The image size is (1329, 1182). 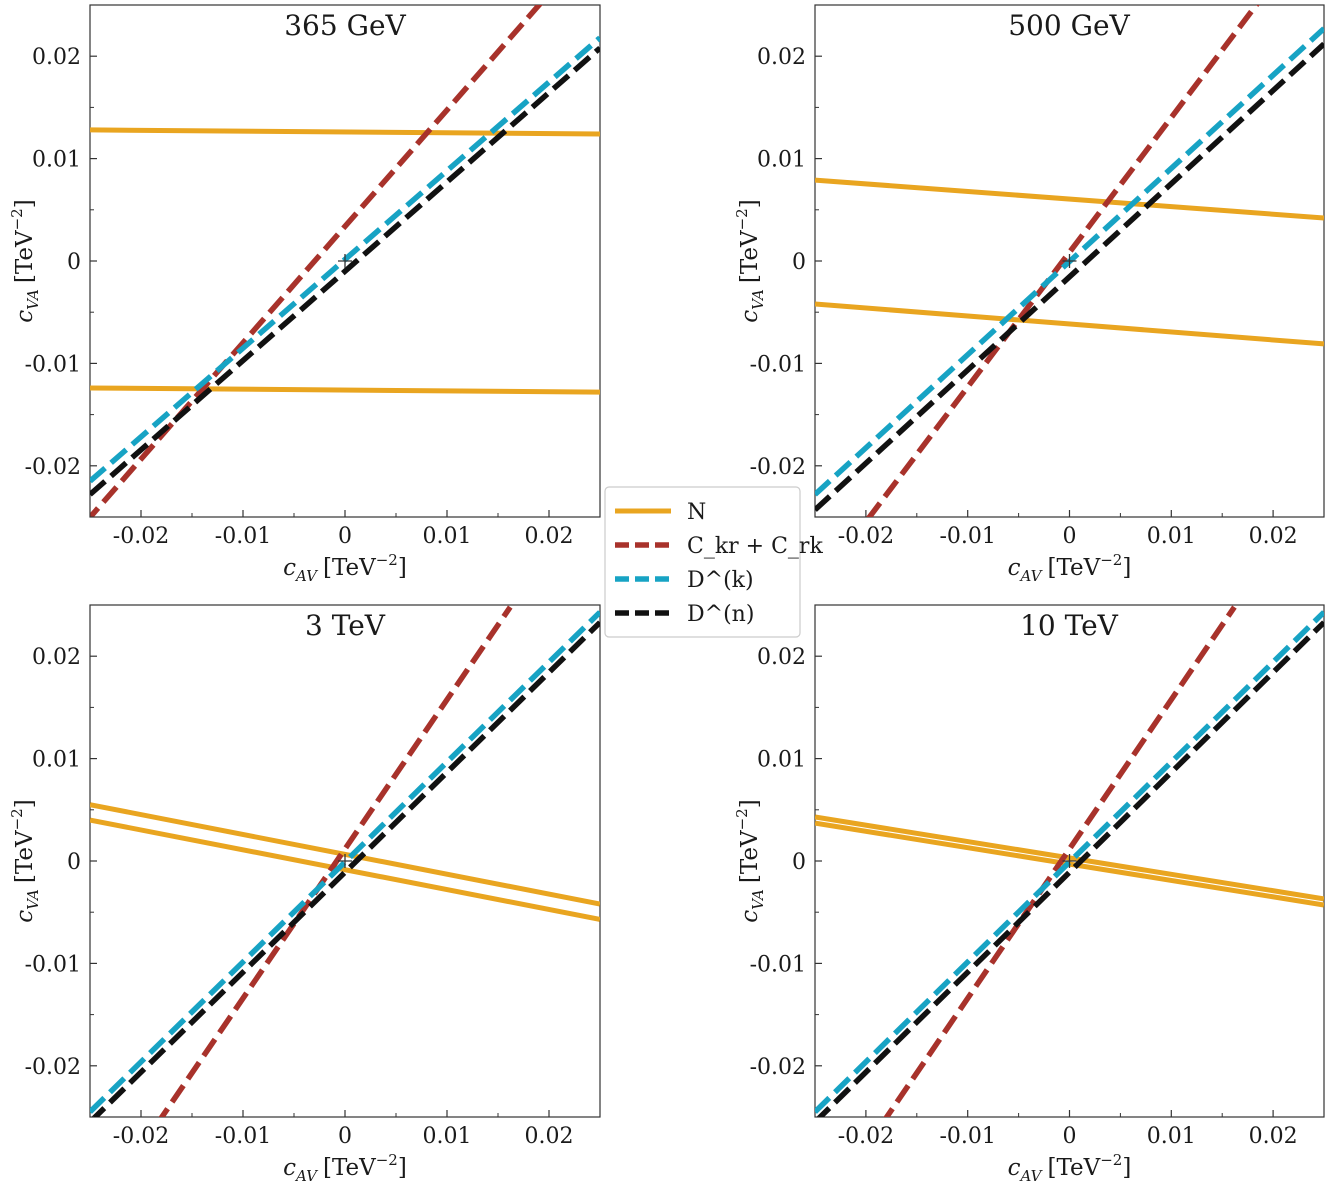 What do you see at coordinates (1069, 25) in the screenshot?
I see `panel-title: 500 GeV` at bounding box center [1069, 25].